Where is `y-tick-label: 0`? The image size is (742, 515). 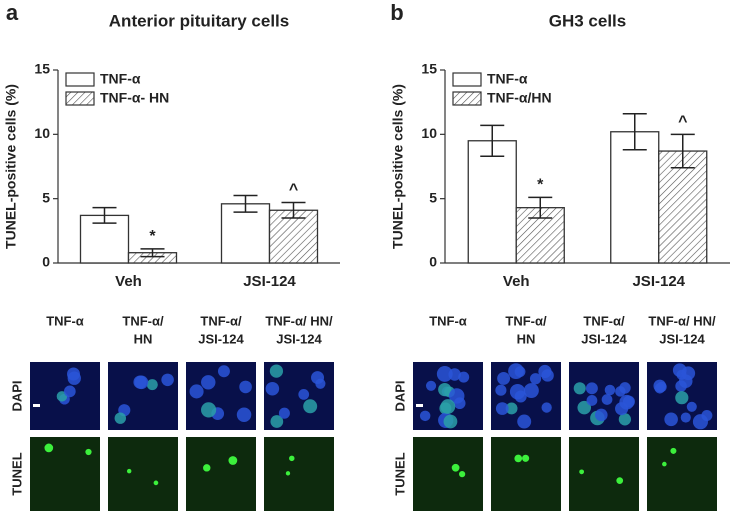 y-tick-label: 0 is located at coordinates (433, 262).